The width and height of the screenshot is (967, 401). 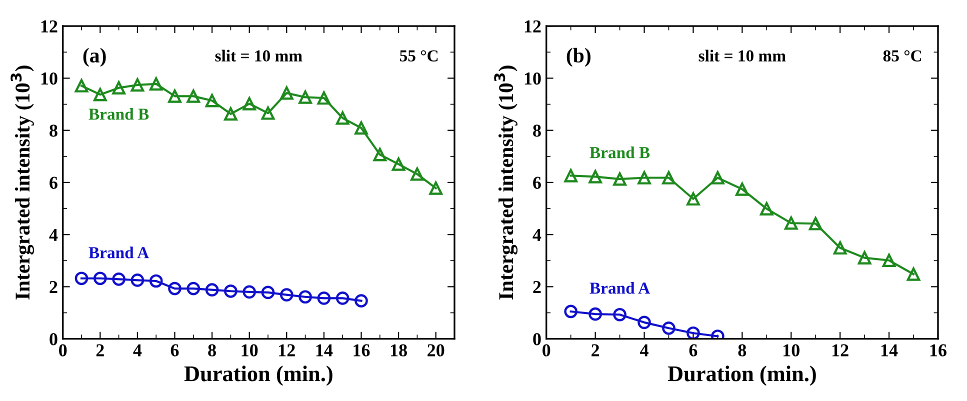 I want to click on x-tick-label: 20, so click(x=436, y=350).